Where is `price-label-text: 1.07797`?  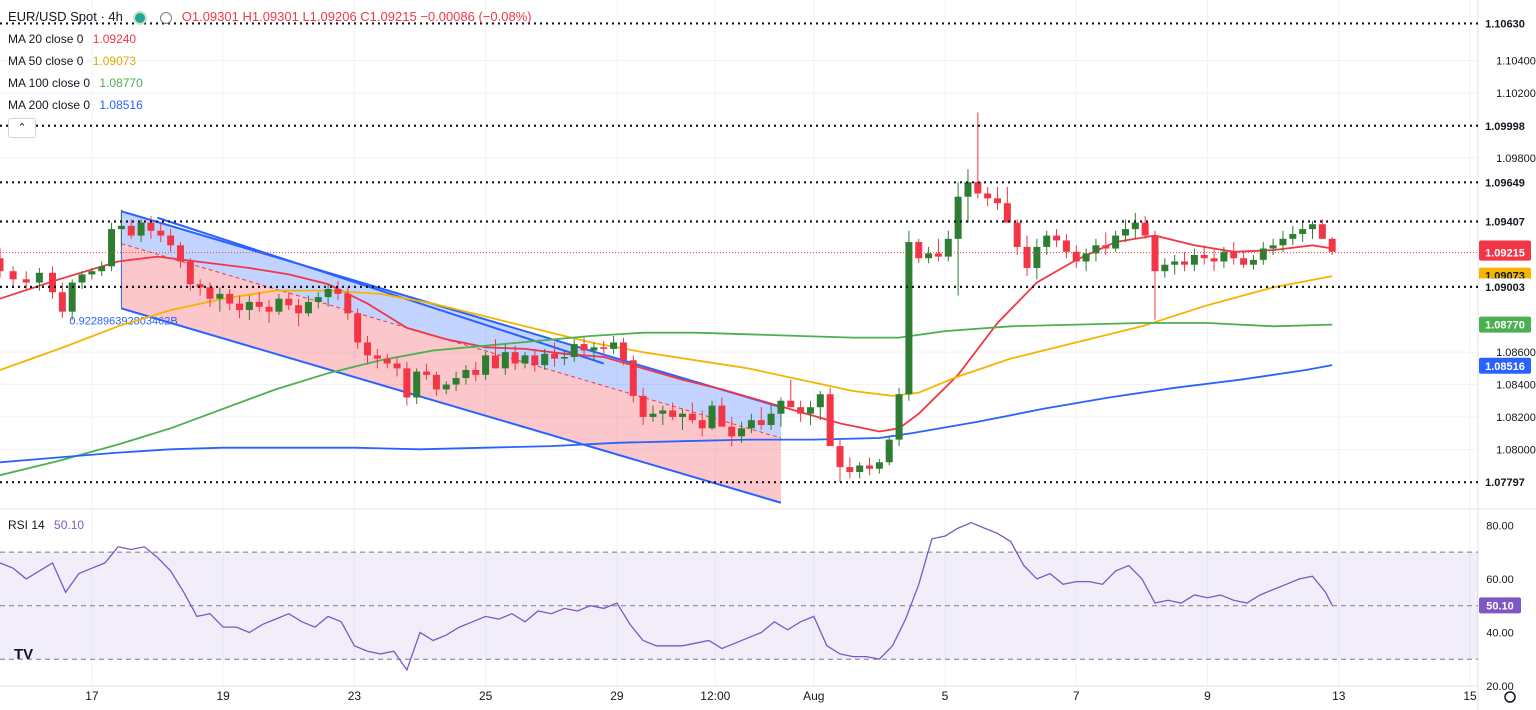 price-label-text: 1.07797 is located at coordinates (1505, 483).